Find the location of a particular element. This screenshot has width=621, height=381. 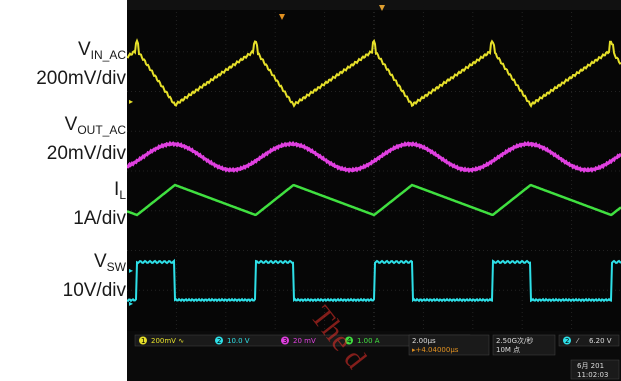

trigger-box is located at coordinates (589, 340).